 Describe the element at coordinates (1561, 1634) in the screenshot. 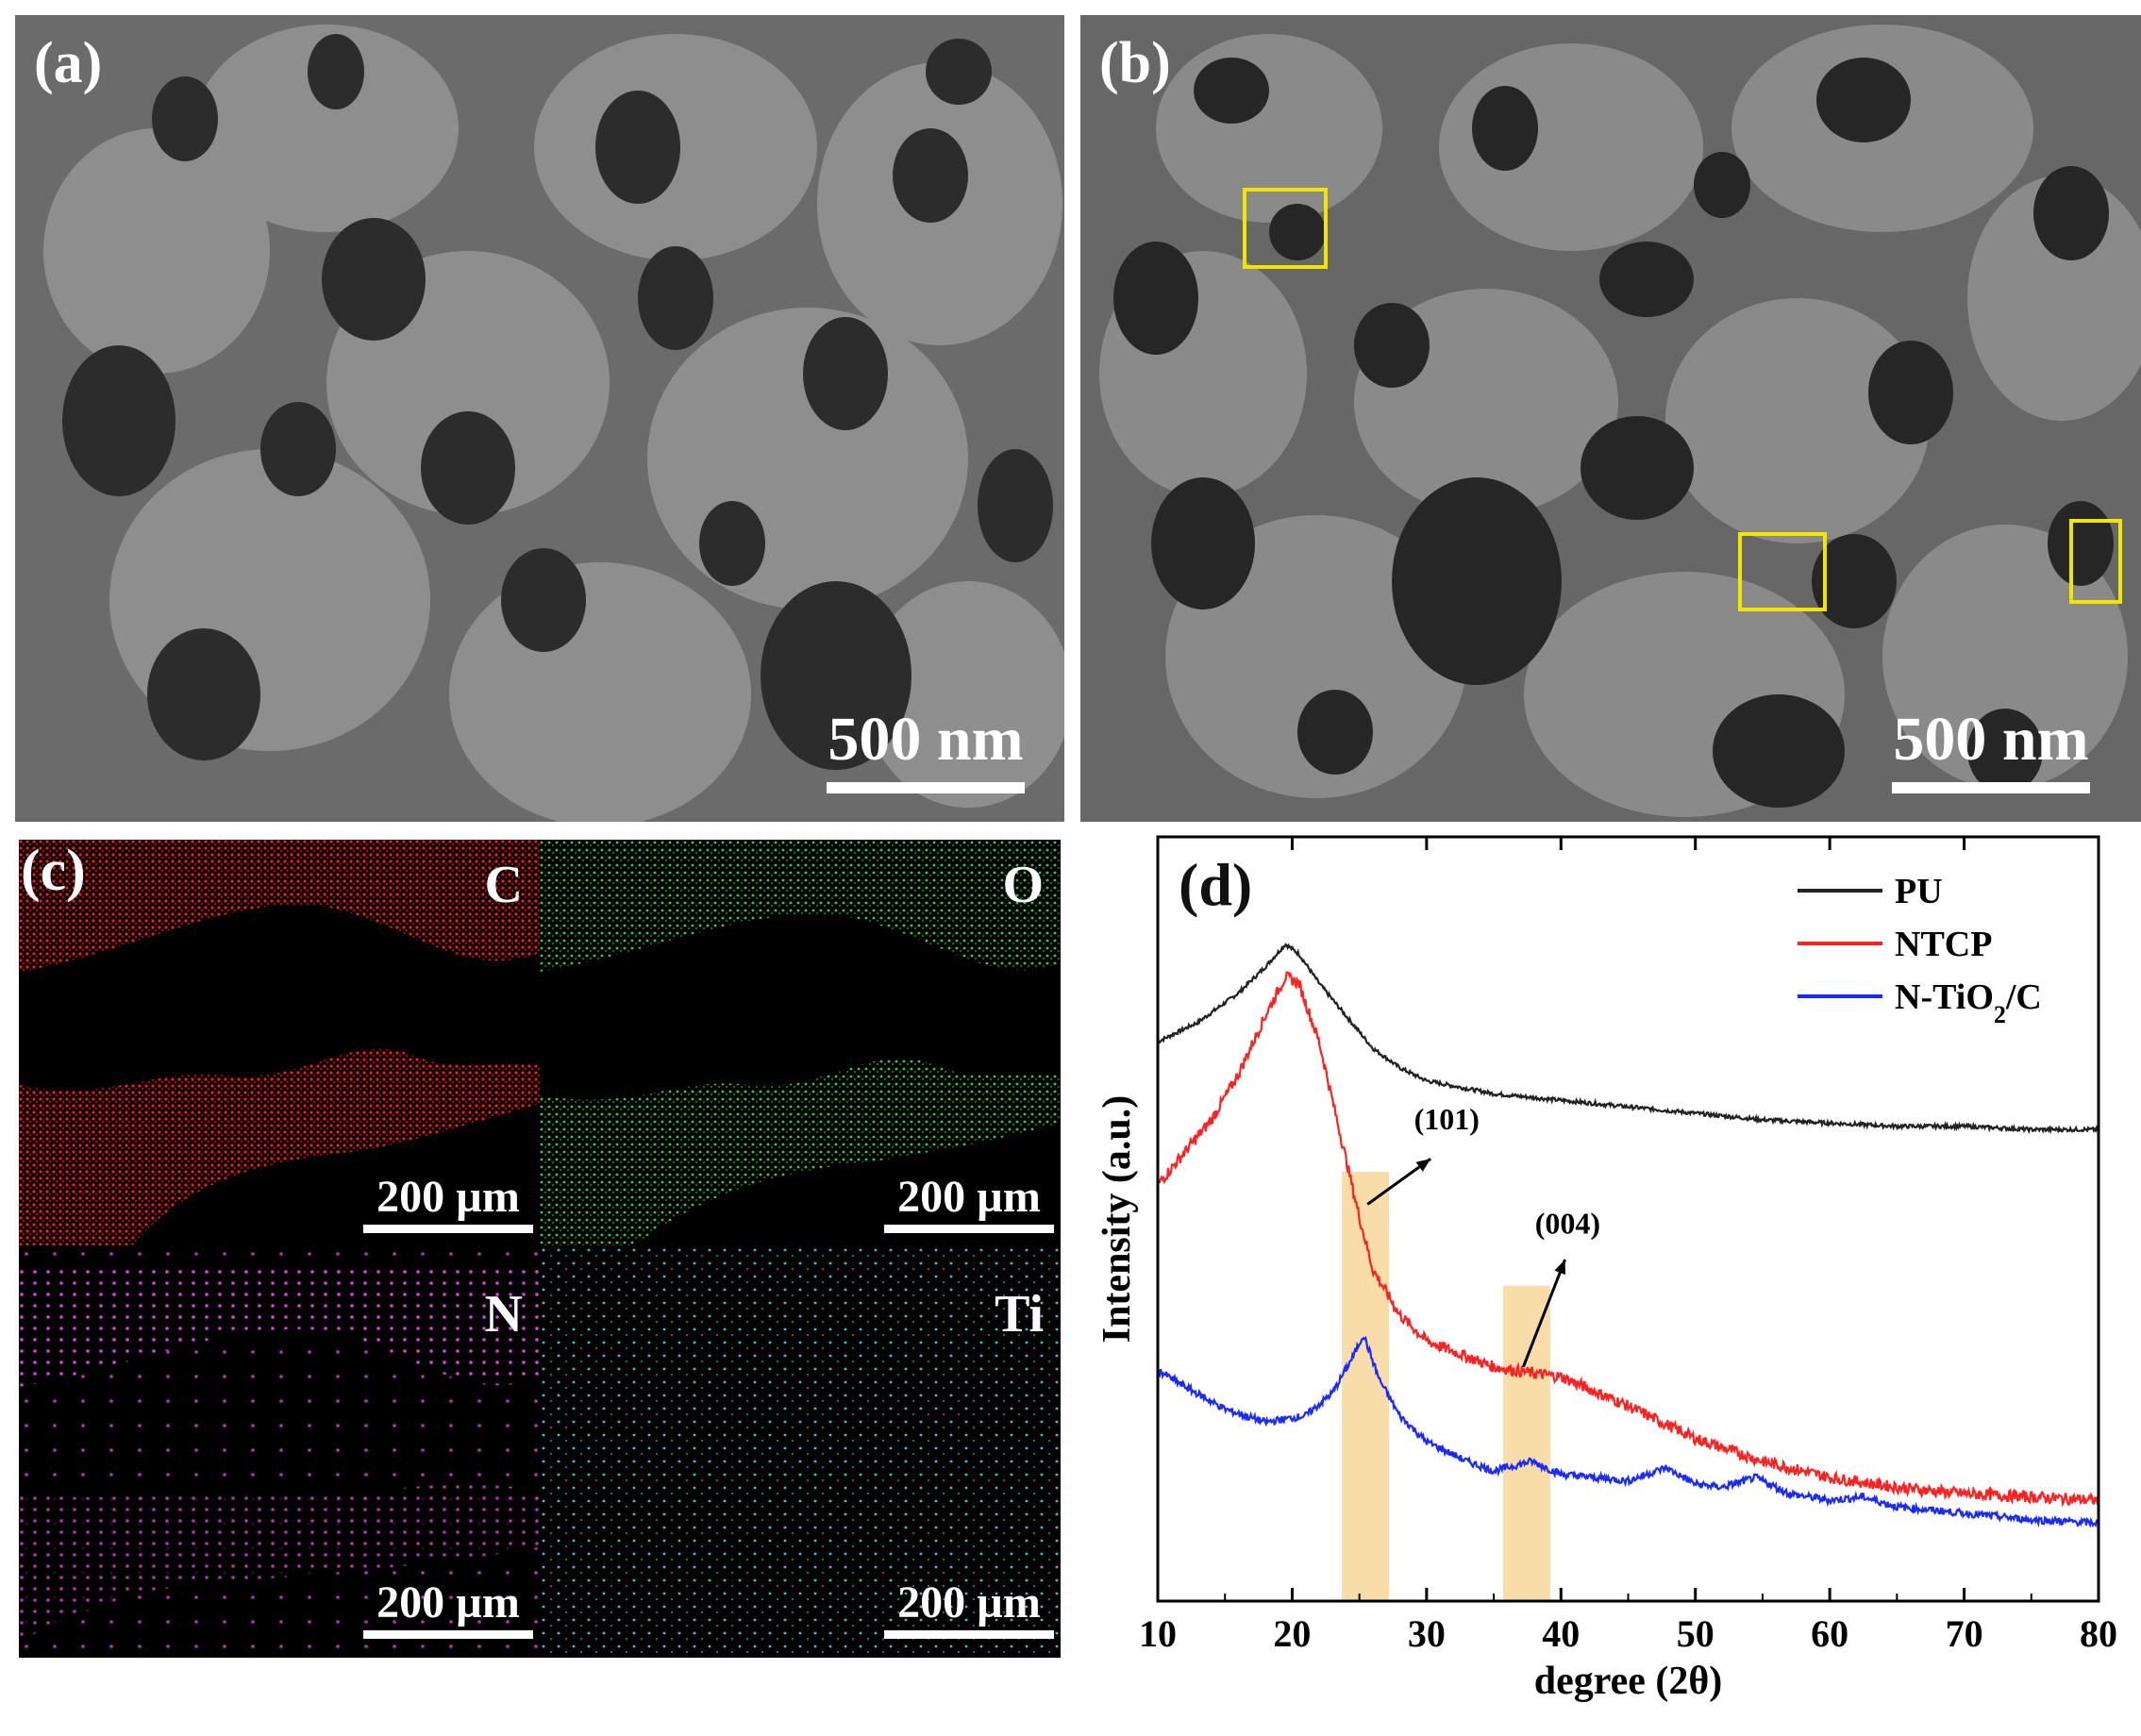

I see `x-tick-label-40: 40` at that location.